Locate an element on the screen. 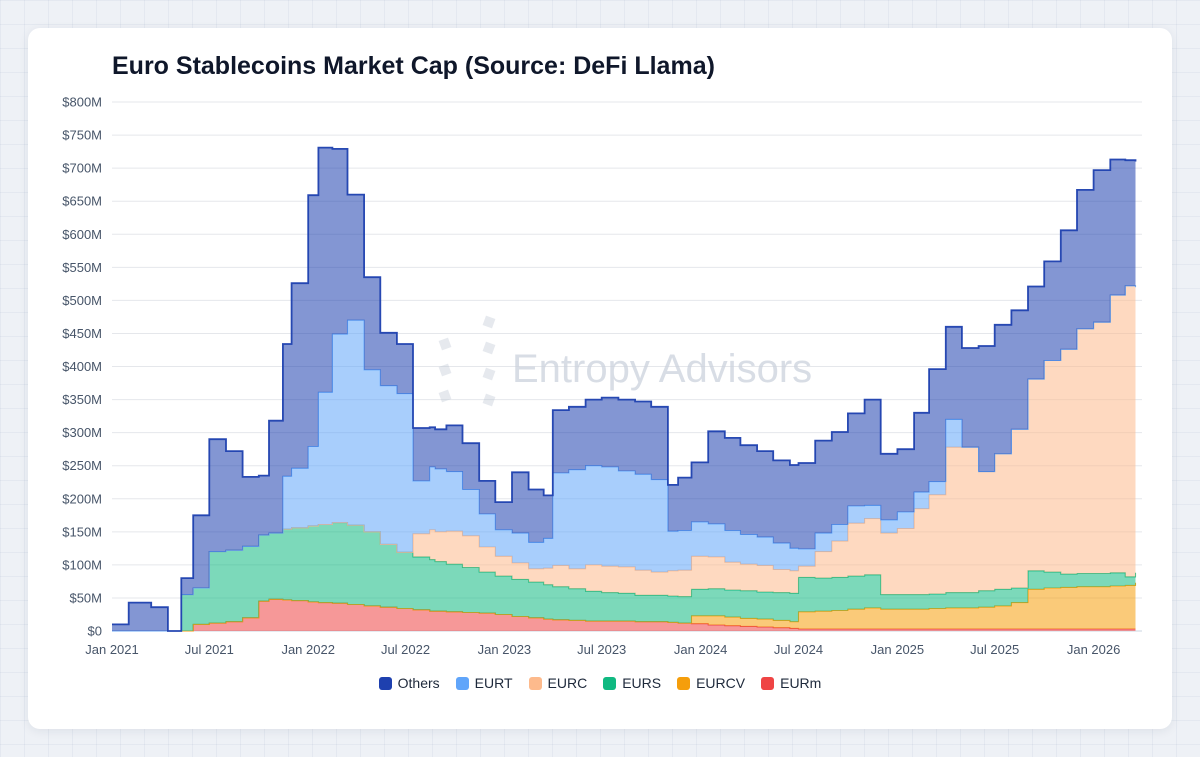  x-tick-label: Jan 2025 is located at coordinates (898, 649).